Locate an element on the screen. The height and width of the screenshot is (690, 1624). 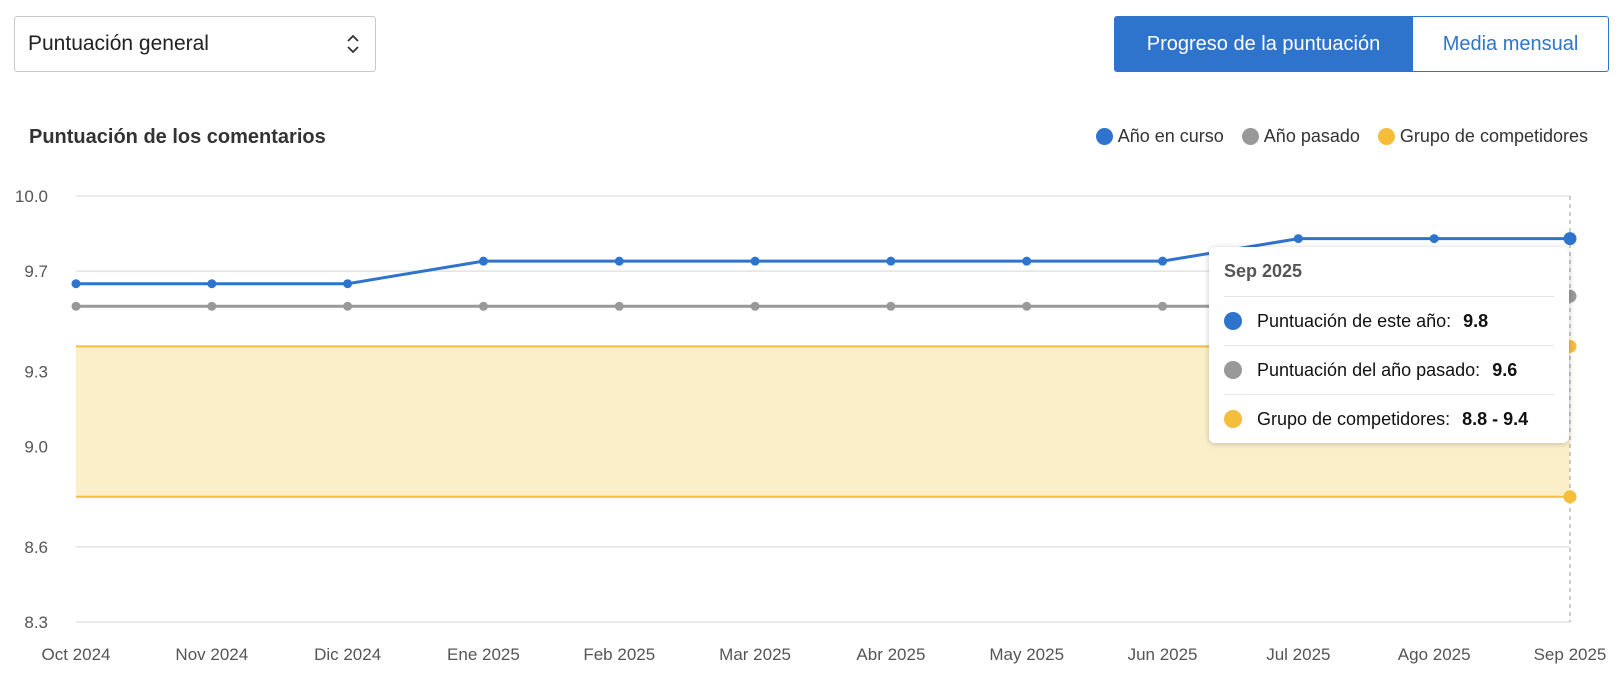
dropdown-value: Puntuación general is located at coordinates (118, 43).